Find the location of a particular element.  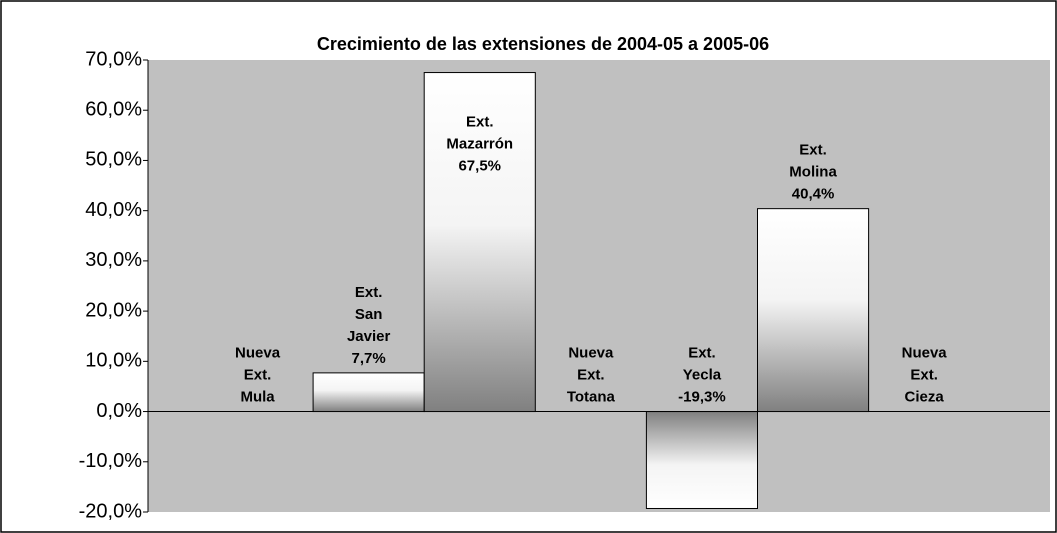

category-label: Yecla is located at coordinates (702, 375).